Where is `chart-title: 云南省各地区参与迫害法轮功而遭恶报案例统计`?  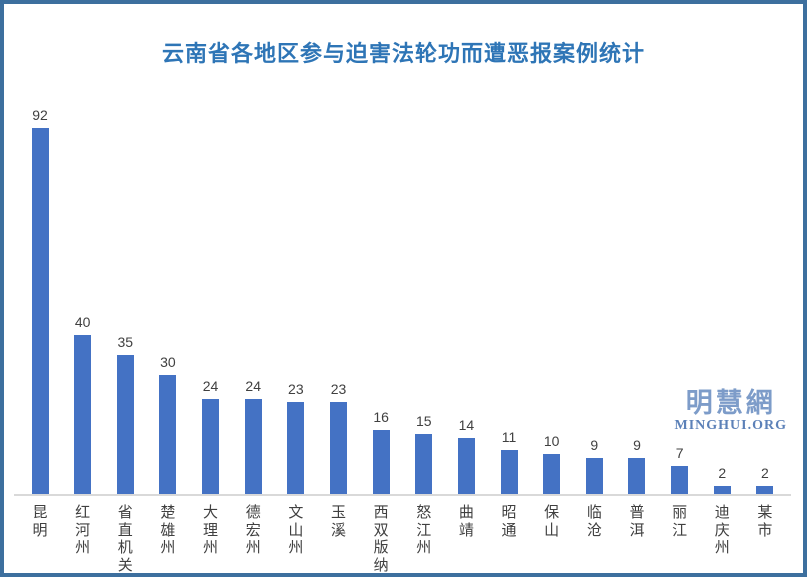
chart-title: 云南省各地区参与迫害法轮功而遭恶报案例统计 is located at coordinates (403, 53).